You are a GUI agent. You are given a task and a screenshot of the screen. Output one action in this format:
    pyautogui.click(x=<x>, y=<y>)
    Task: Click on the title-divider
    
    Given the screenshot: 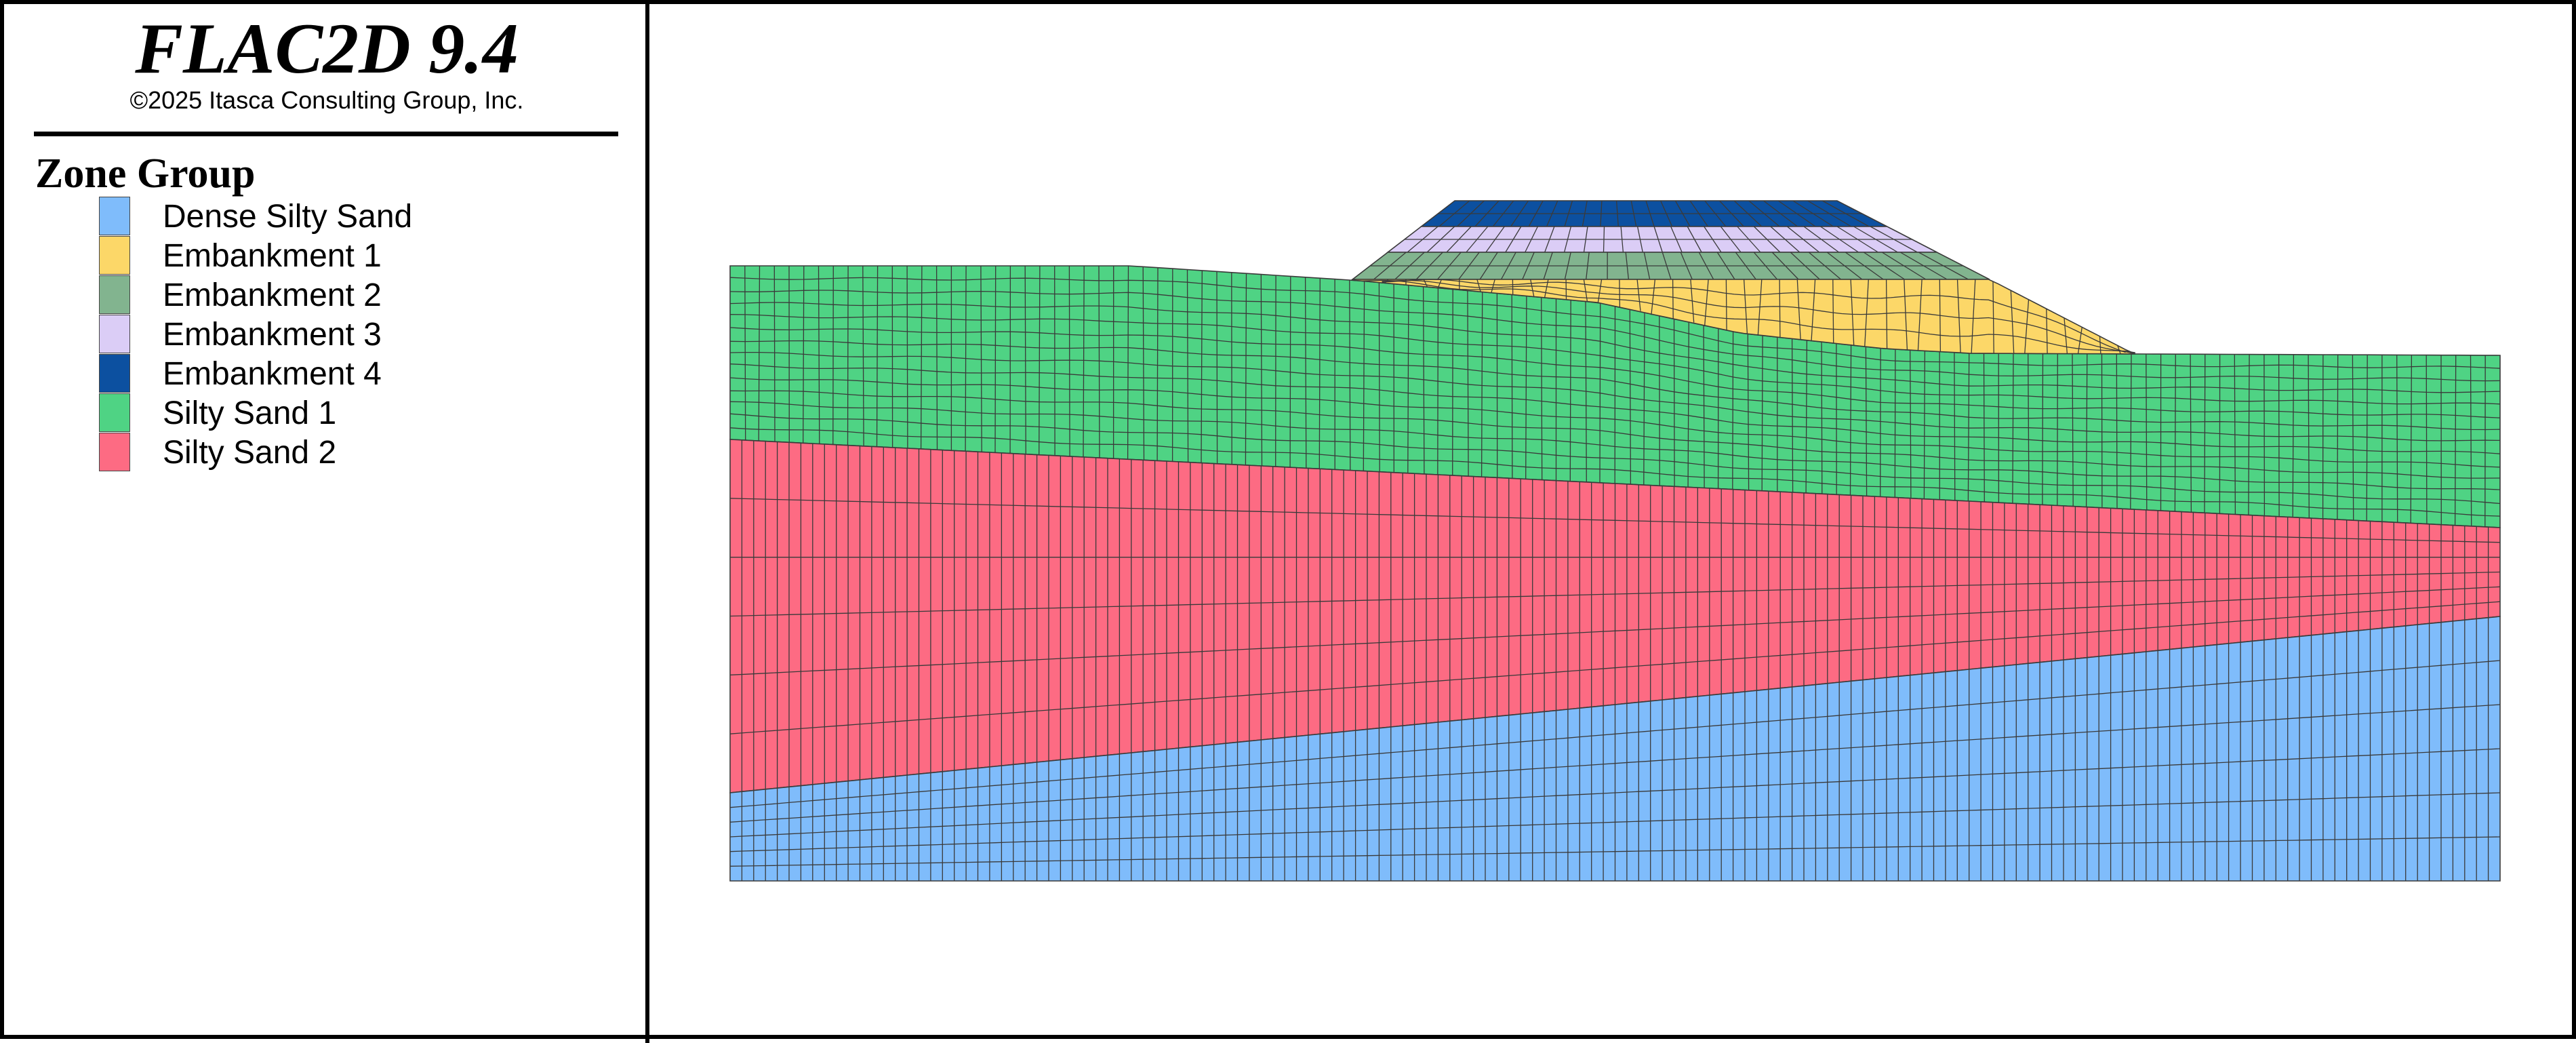 What is the action you would take?
    pyautogui.click(x=326, y=134)
    